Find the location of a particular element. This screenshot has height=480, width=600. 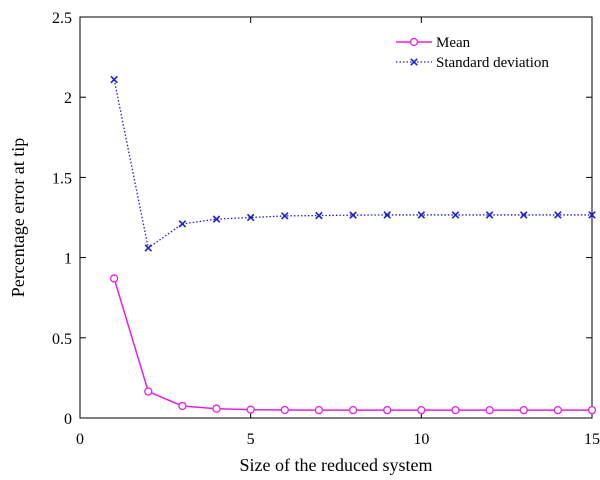

y-axis-label: Percentage error at tip is located at coordinates (18, 217).